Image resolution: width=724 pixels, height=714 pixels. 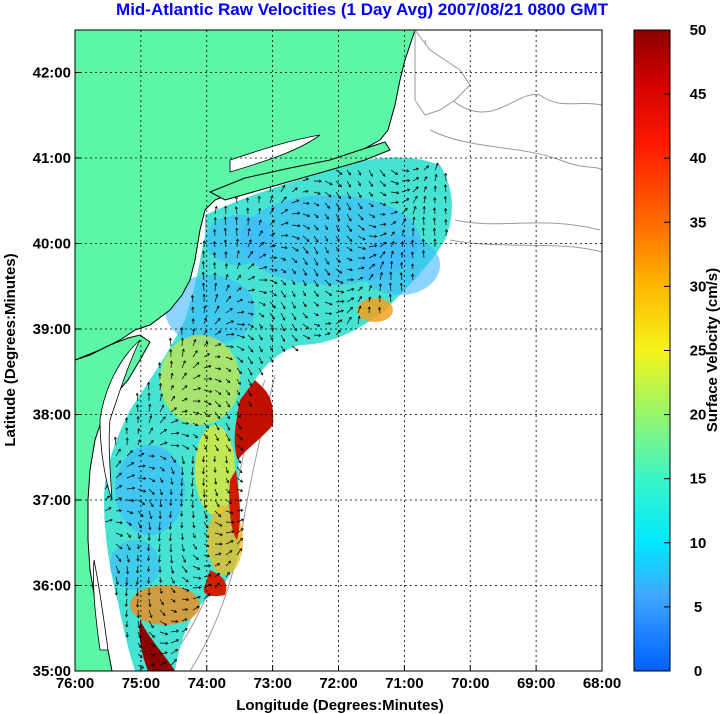 What do you see at coordinates (698, 607) in the screenshot?
I see `colorbar-tick-label: 5` at bounding box center [698, 607].